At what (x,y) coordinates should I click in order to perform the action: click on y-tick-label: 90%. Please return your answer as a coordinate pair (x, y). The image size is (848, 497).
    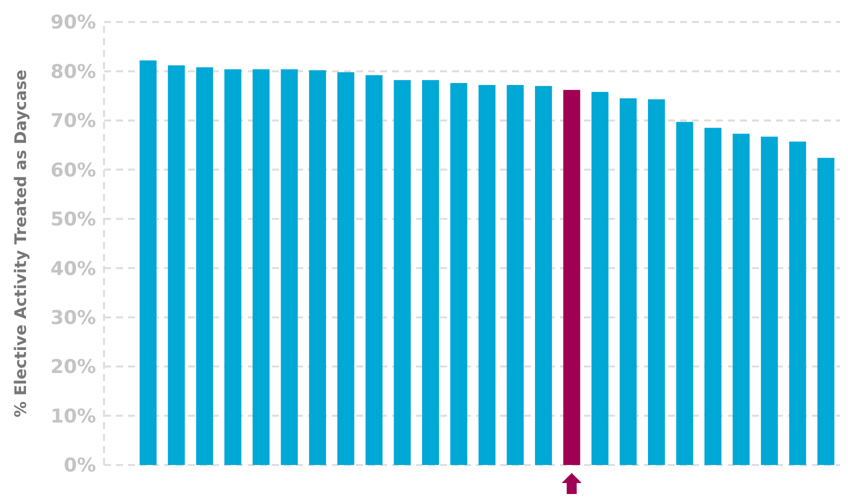
    Looking at the image, I should click on (73, 23).